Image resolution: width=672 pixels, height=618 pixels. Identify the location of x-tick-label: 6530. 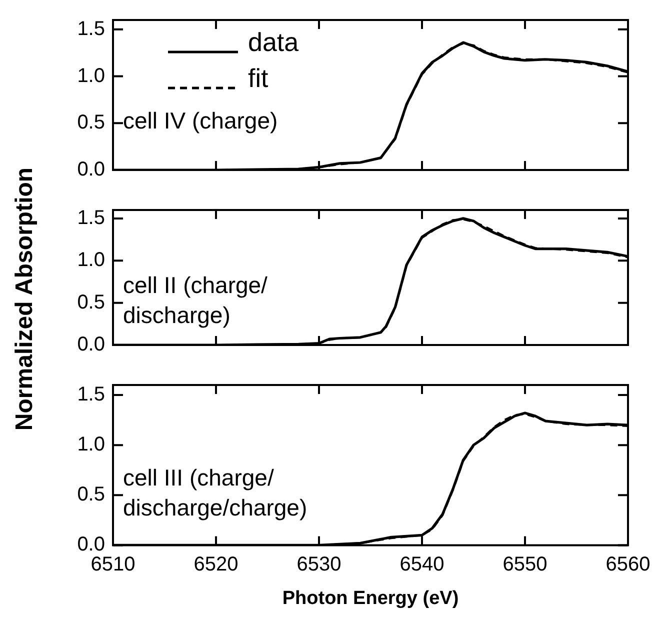
(319, 565).